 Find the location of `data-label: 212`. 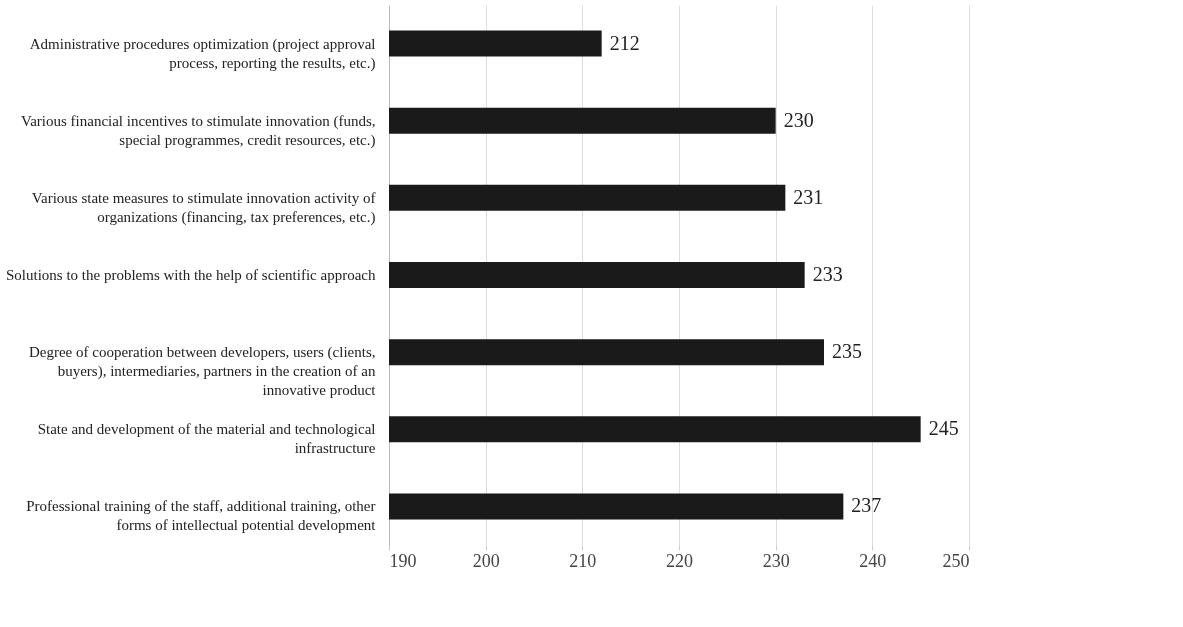

data-label: 212 is located at coordinates (624, 42).